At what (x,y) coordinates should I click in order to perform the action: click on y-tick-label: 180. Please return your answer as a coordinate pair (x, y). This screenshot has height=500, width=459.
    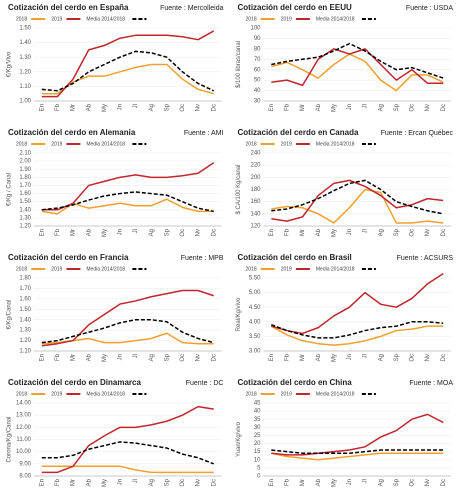
    Looking at the image, I should click on (255, 190).